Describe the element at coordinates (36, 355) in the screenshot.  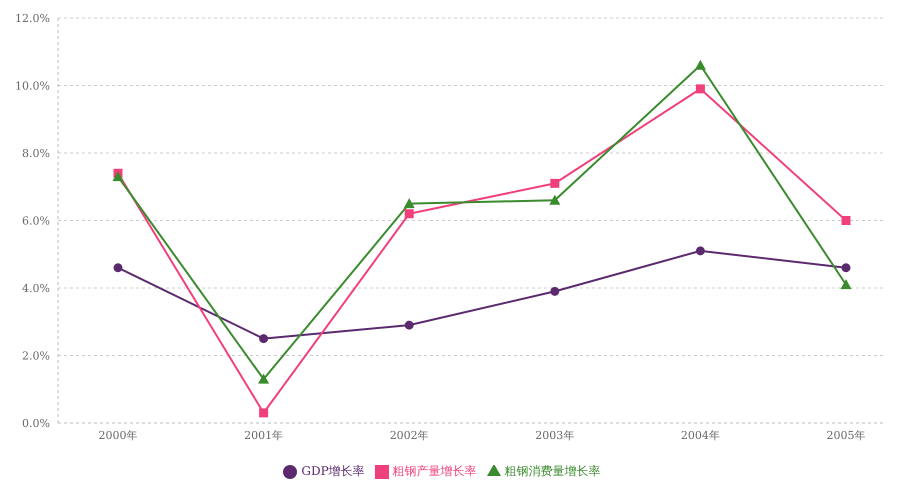
I see `y-tick-label: 2.0%` at that location.